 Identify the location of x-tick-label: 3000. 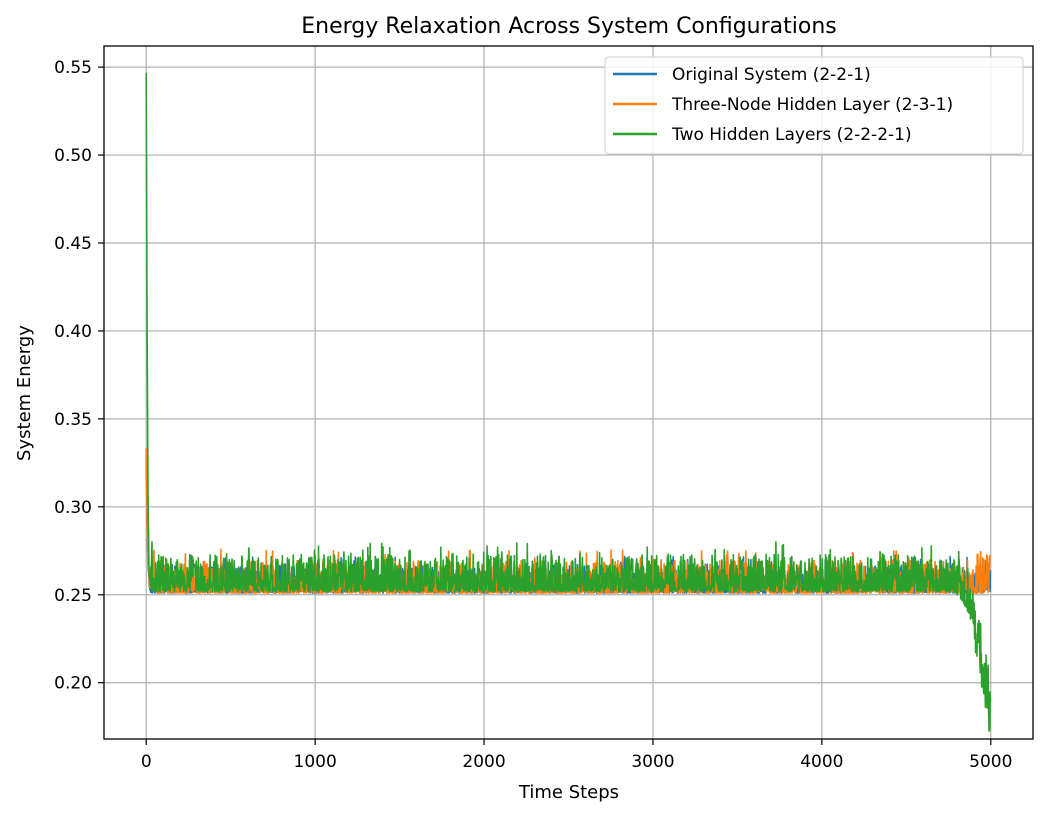
(652, 762).